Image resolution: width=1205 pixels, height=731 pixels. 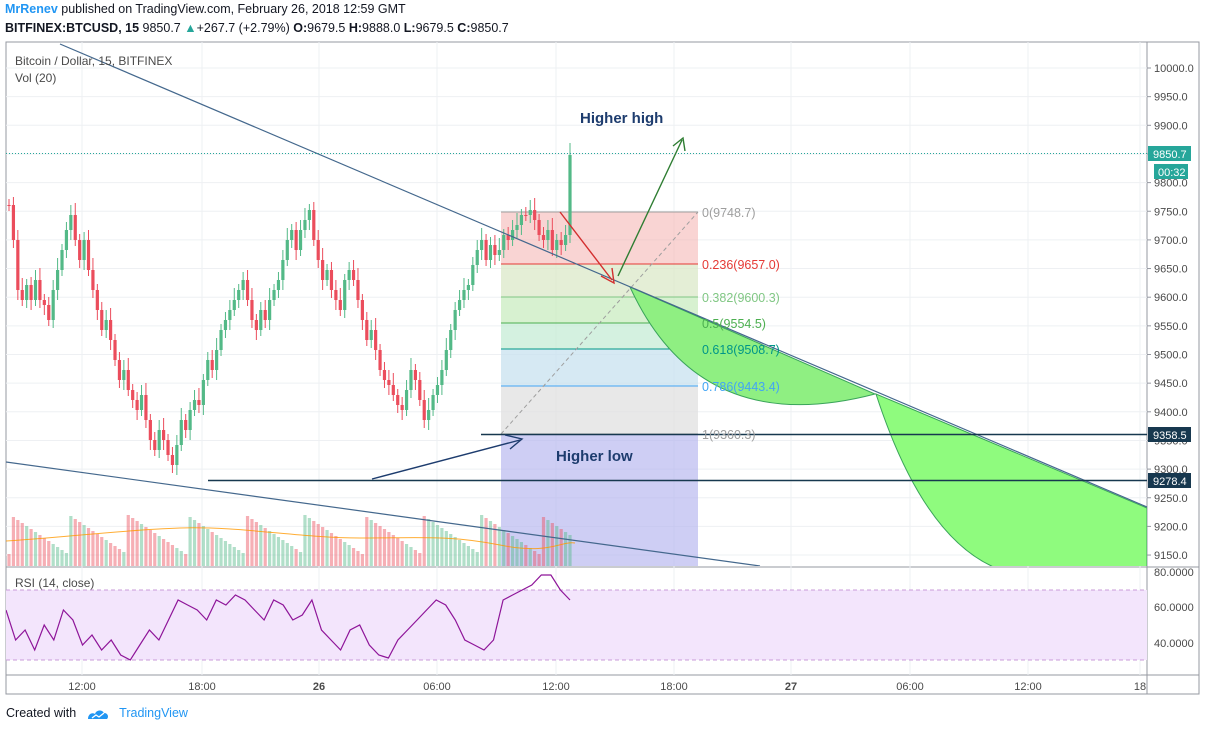 What do you see at coordinates (300, 28) in the screenshot?
I see `open-label: O:` at bounding box center [300, 28].